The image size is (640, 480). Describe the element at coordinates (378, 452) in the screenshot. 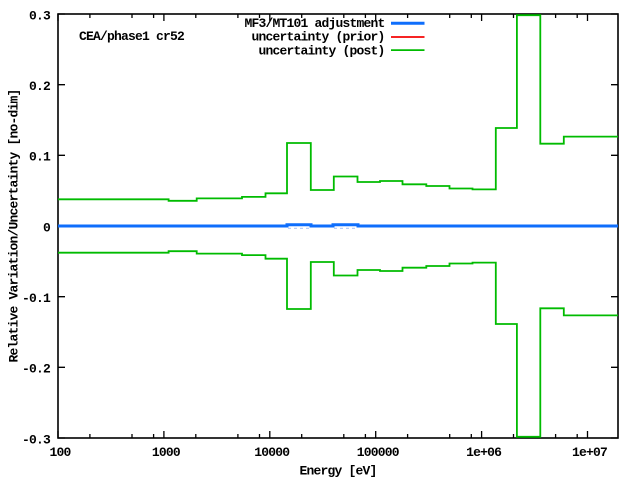

I see `svg-text: 100000` at that location.